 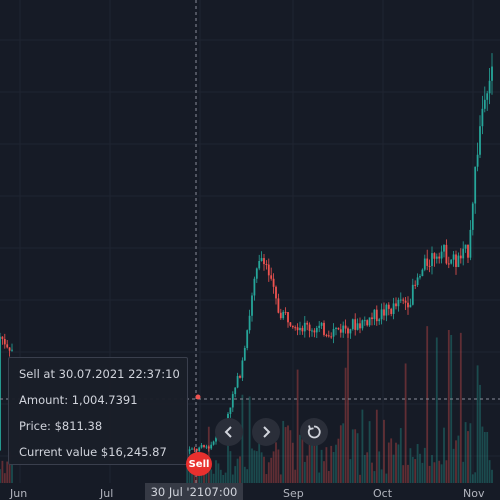 What do you see at coordinates (93, 452) in the screenshot?
I see `tooltip-current-value: Current value $16,245.87` at bounding box center [93, 452].